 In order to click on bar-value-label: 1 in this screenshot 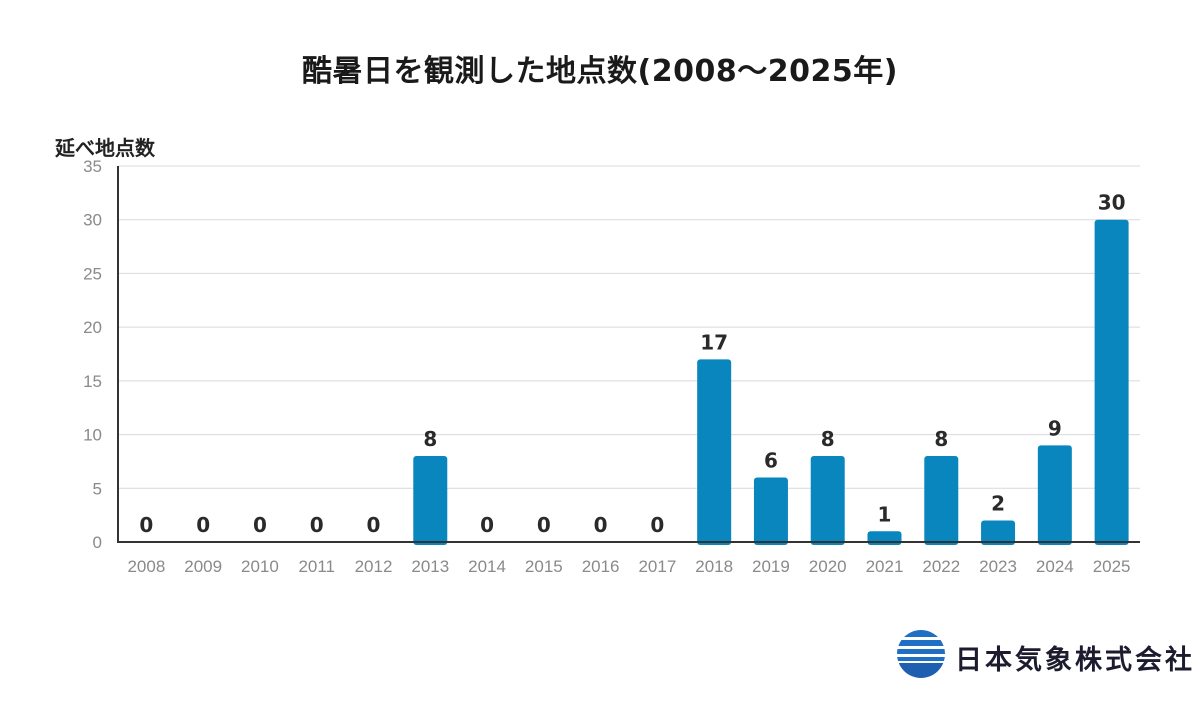, I will do `click(885, 514)`.